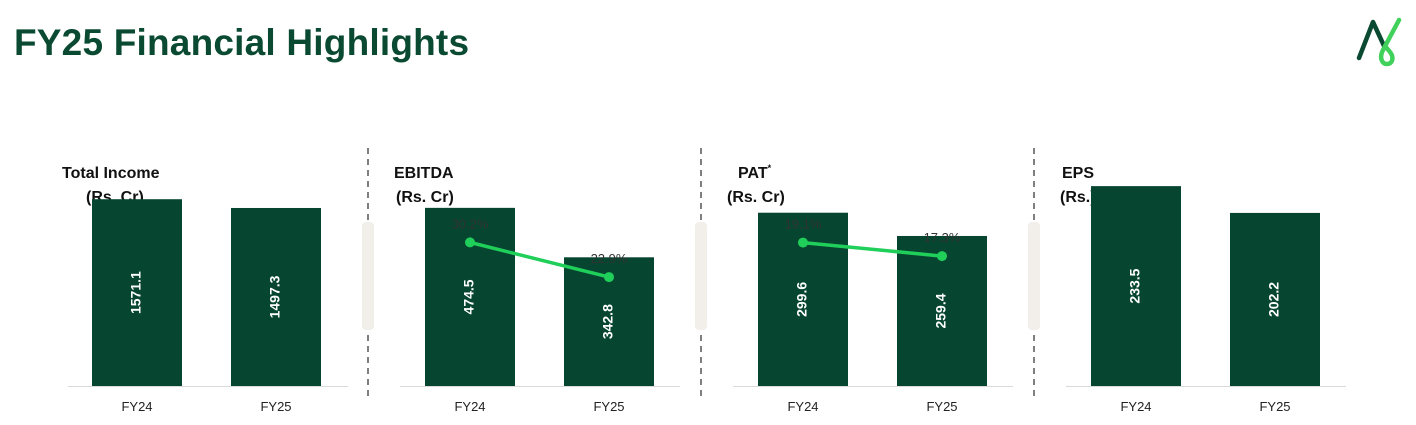  I want to click on logo-dark-stroke, so click(1372, 40).